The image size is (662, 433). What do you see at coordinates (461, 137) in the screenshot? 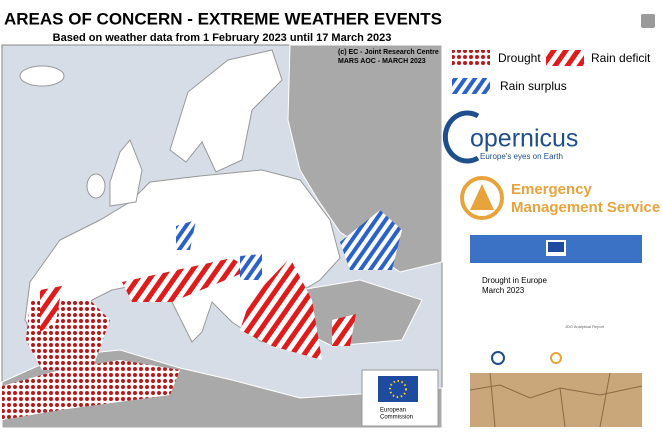
I see `copernicus-c` at bounding box center [461, 137].